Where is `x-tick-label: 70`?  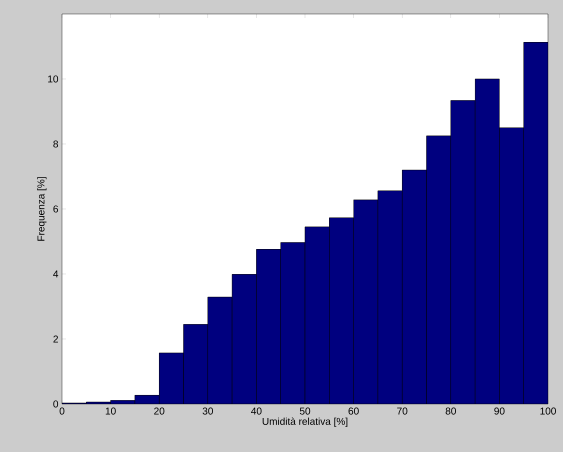
x-tick-label: 70 is located at coordinates (402, 411).